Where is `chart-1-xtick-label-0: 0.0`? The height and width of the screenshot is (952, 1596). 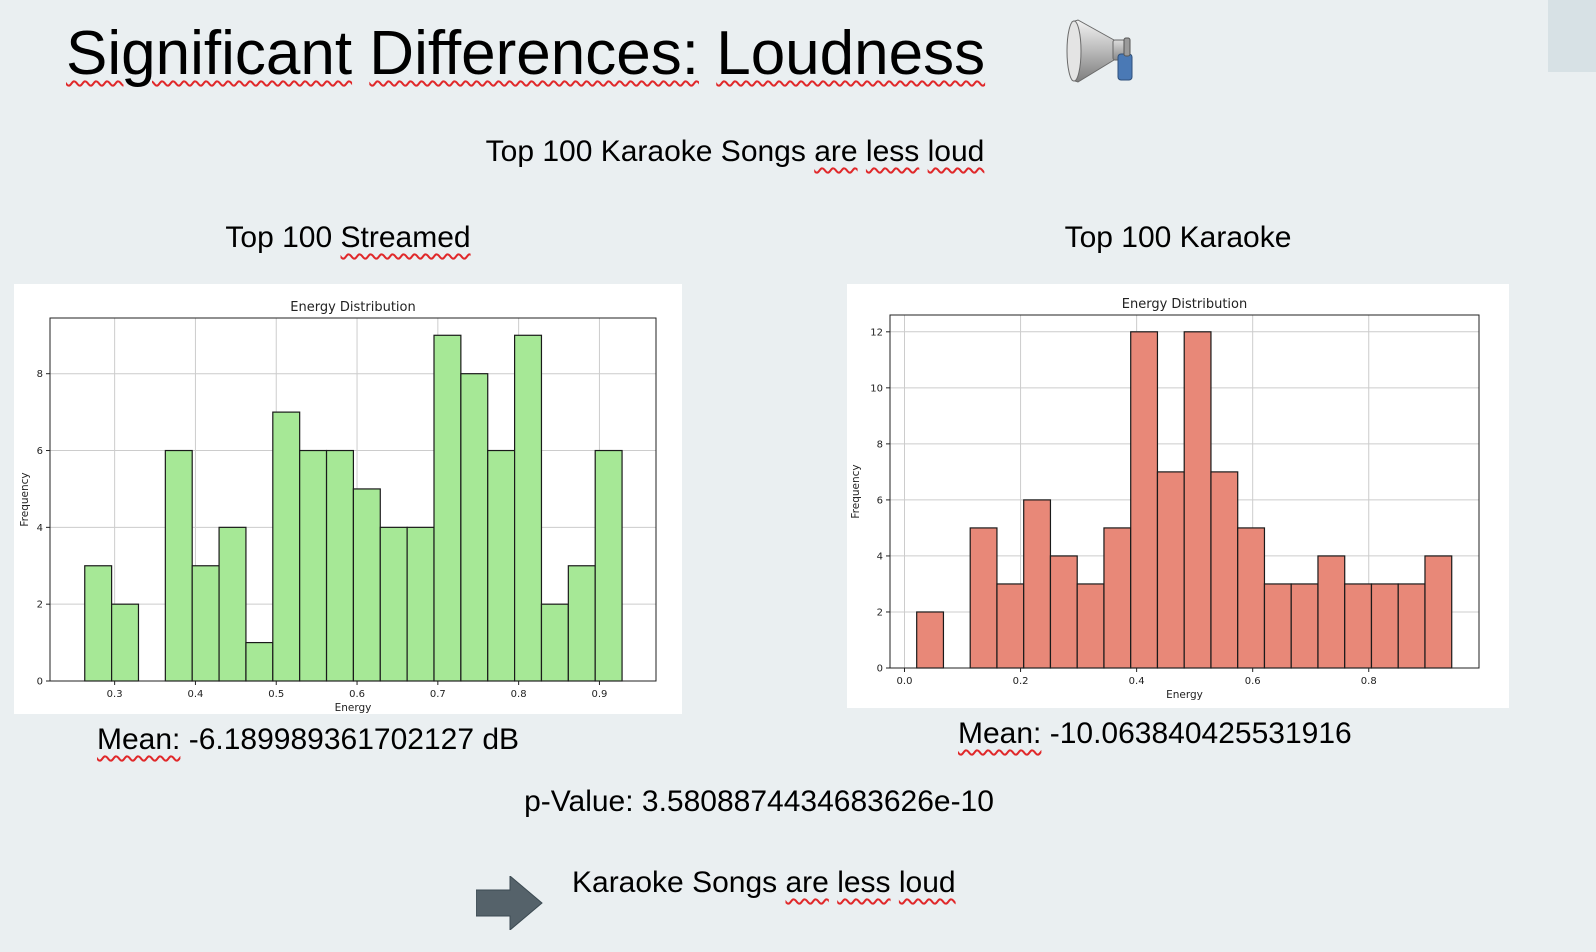 chart-1-xtick-label-0: 0.0 is located at coordinates (905, 681).